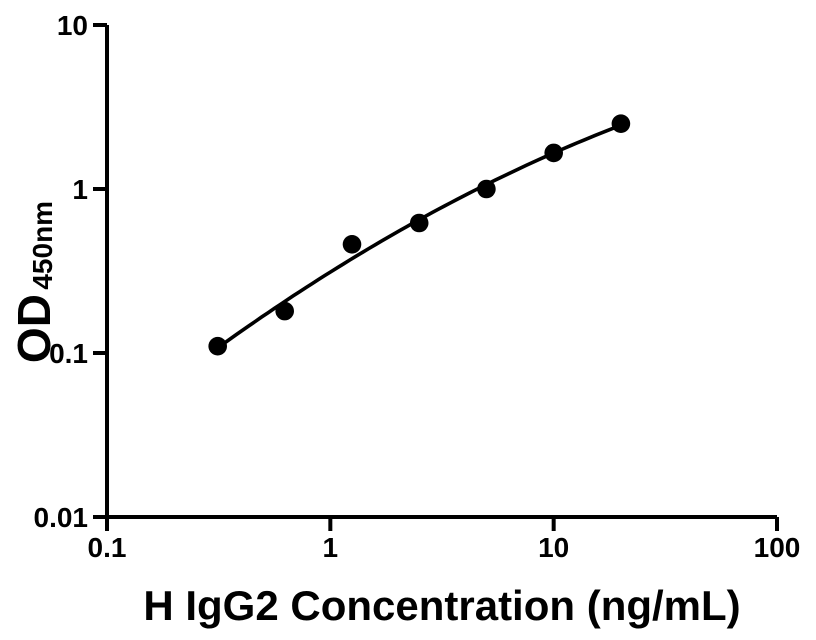 The width and height of the screenshot is (816, 640). What do you see at coordinates (42, 245) in the screenshot?
I see `y-axis-title-subscript: 450nm` at bounding box center [42, 245].